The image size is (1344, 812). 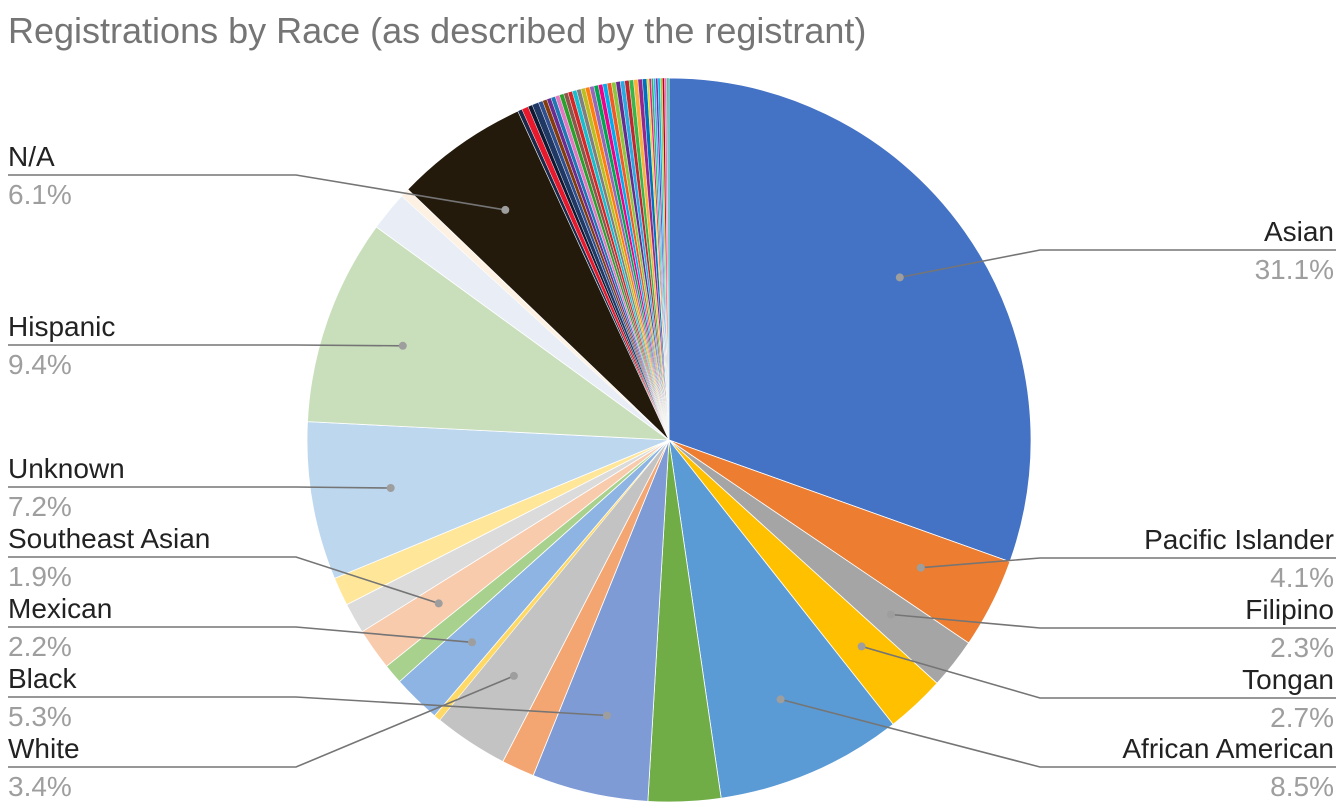 I want to click on leader-line-white, so click(x=261, y=721).